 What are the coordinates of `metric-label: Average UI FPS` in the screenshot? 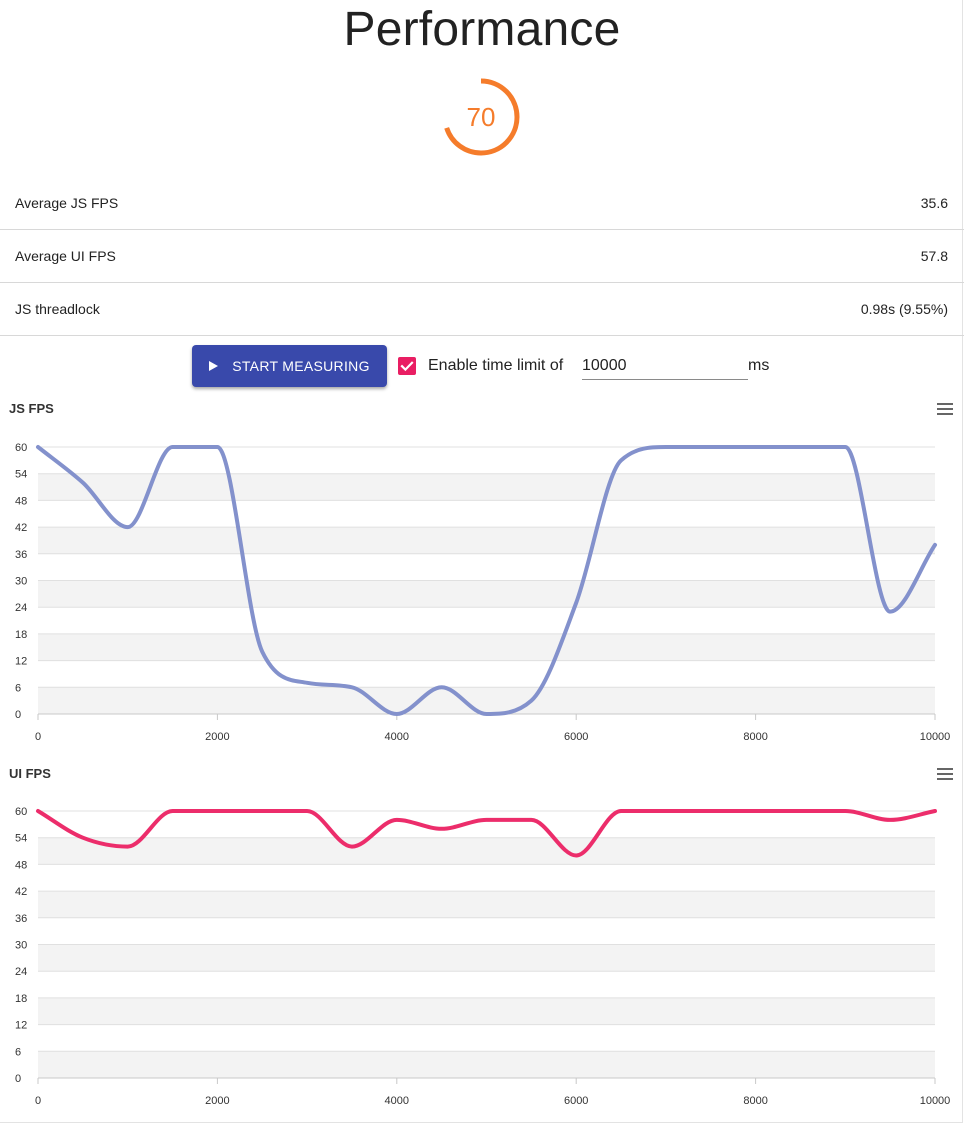 It's located at (65, 256).